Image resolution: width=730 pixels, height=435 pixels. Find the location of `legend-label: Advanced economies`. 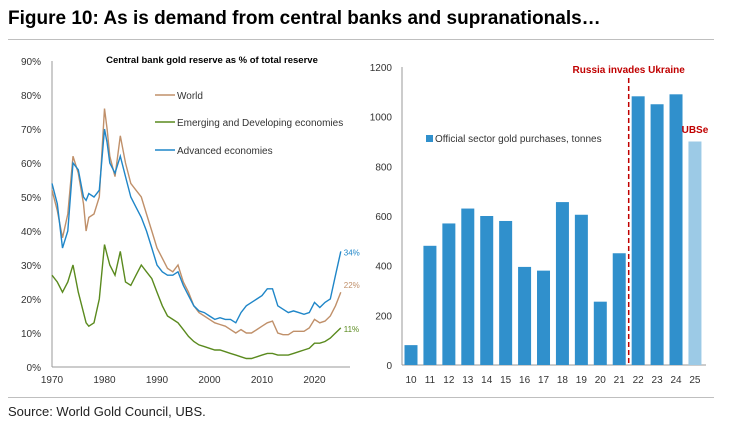

legend-label: Advanced economies is located at coordinates (225, 151).